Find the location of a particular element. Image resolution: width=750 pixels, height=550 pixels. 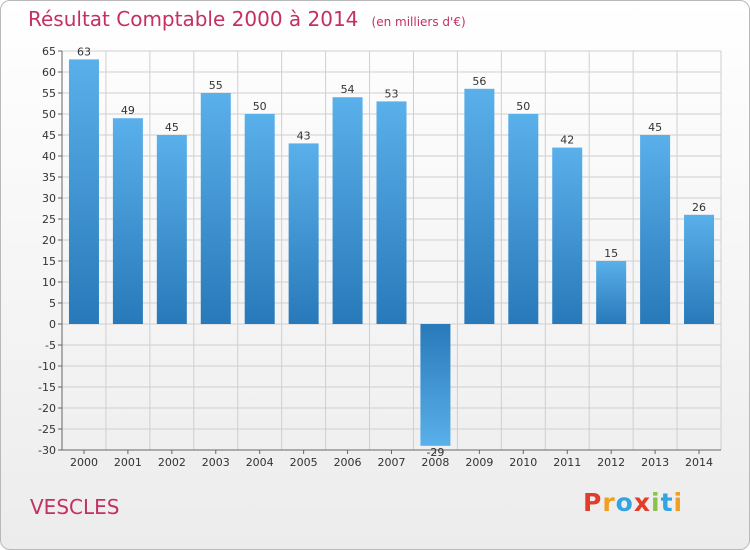

value-label: 53 is located at coordinates (392, 93).